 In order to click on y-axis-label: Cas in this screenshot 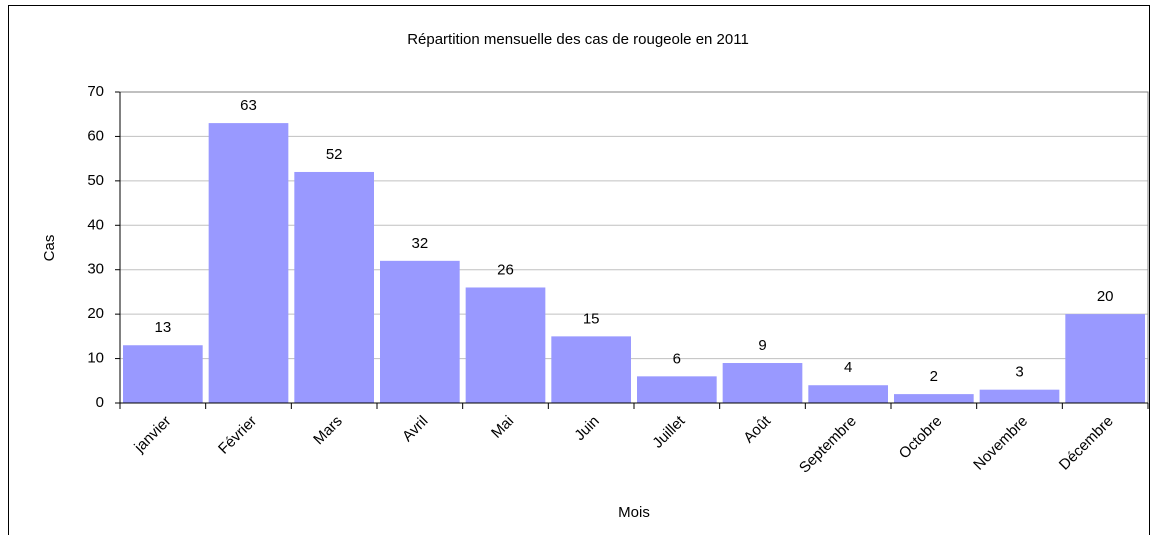, I will do `click(49, 248)`.